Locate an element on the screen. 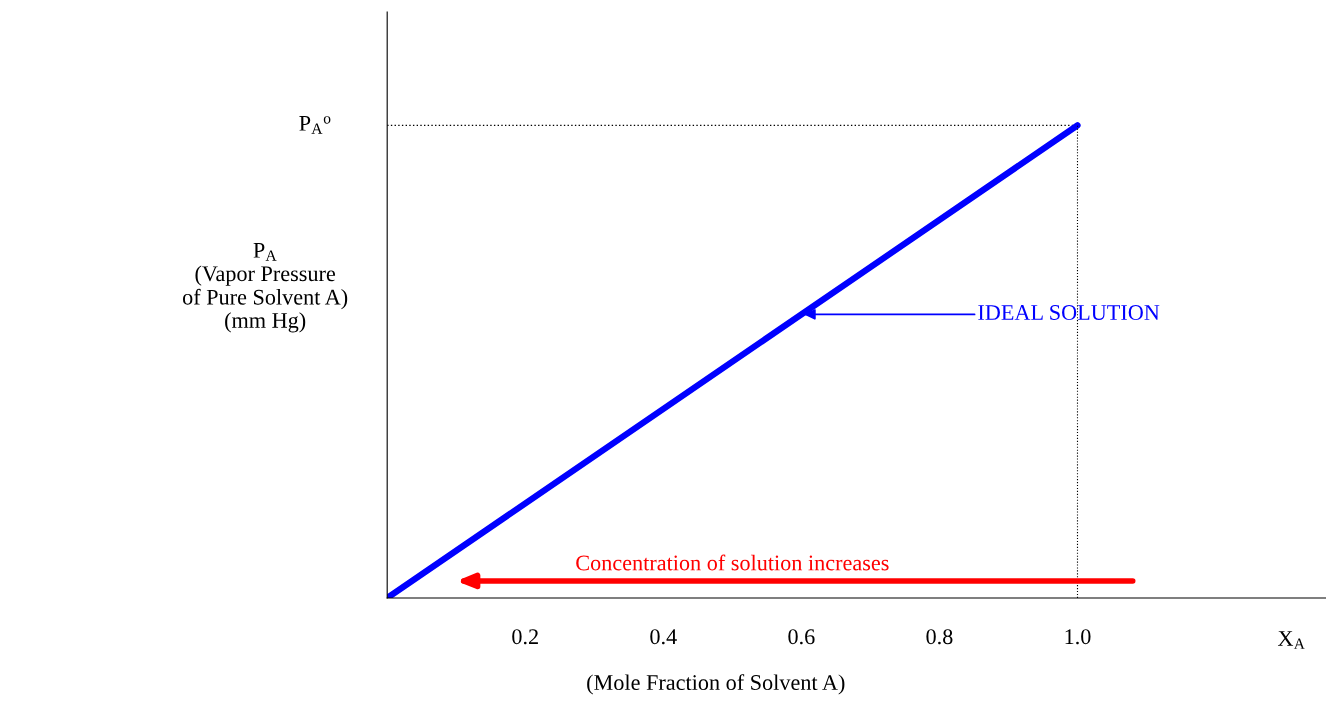  x-tick-label: 0.2 is located at coordinates (525, 637).